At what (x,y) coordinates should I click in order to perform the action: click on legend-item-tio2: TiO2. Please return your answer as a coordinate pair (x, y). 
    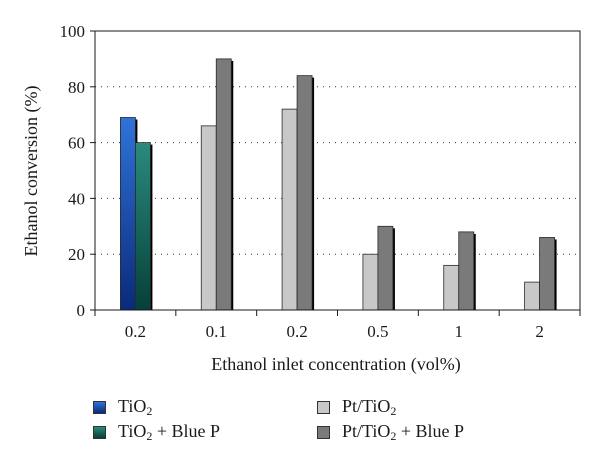
    Looking at the image, I should click on (122, 407).